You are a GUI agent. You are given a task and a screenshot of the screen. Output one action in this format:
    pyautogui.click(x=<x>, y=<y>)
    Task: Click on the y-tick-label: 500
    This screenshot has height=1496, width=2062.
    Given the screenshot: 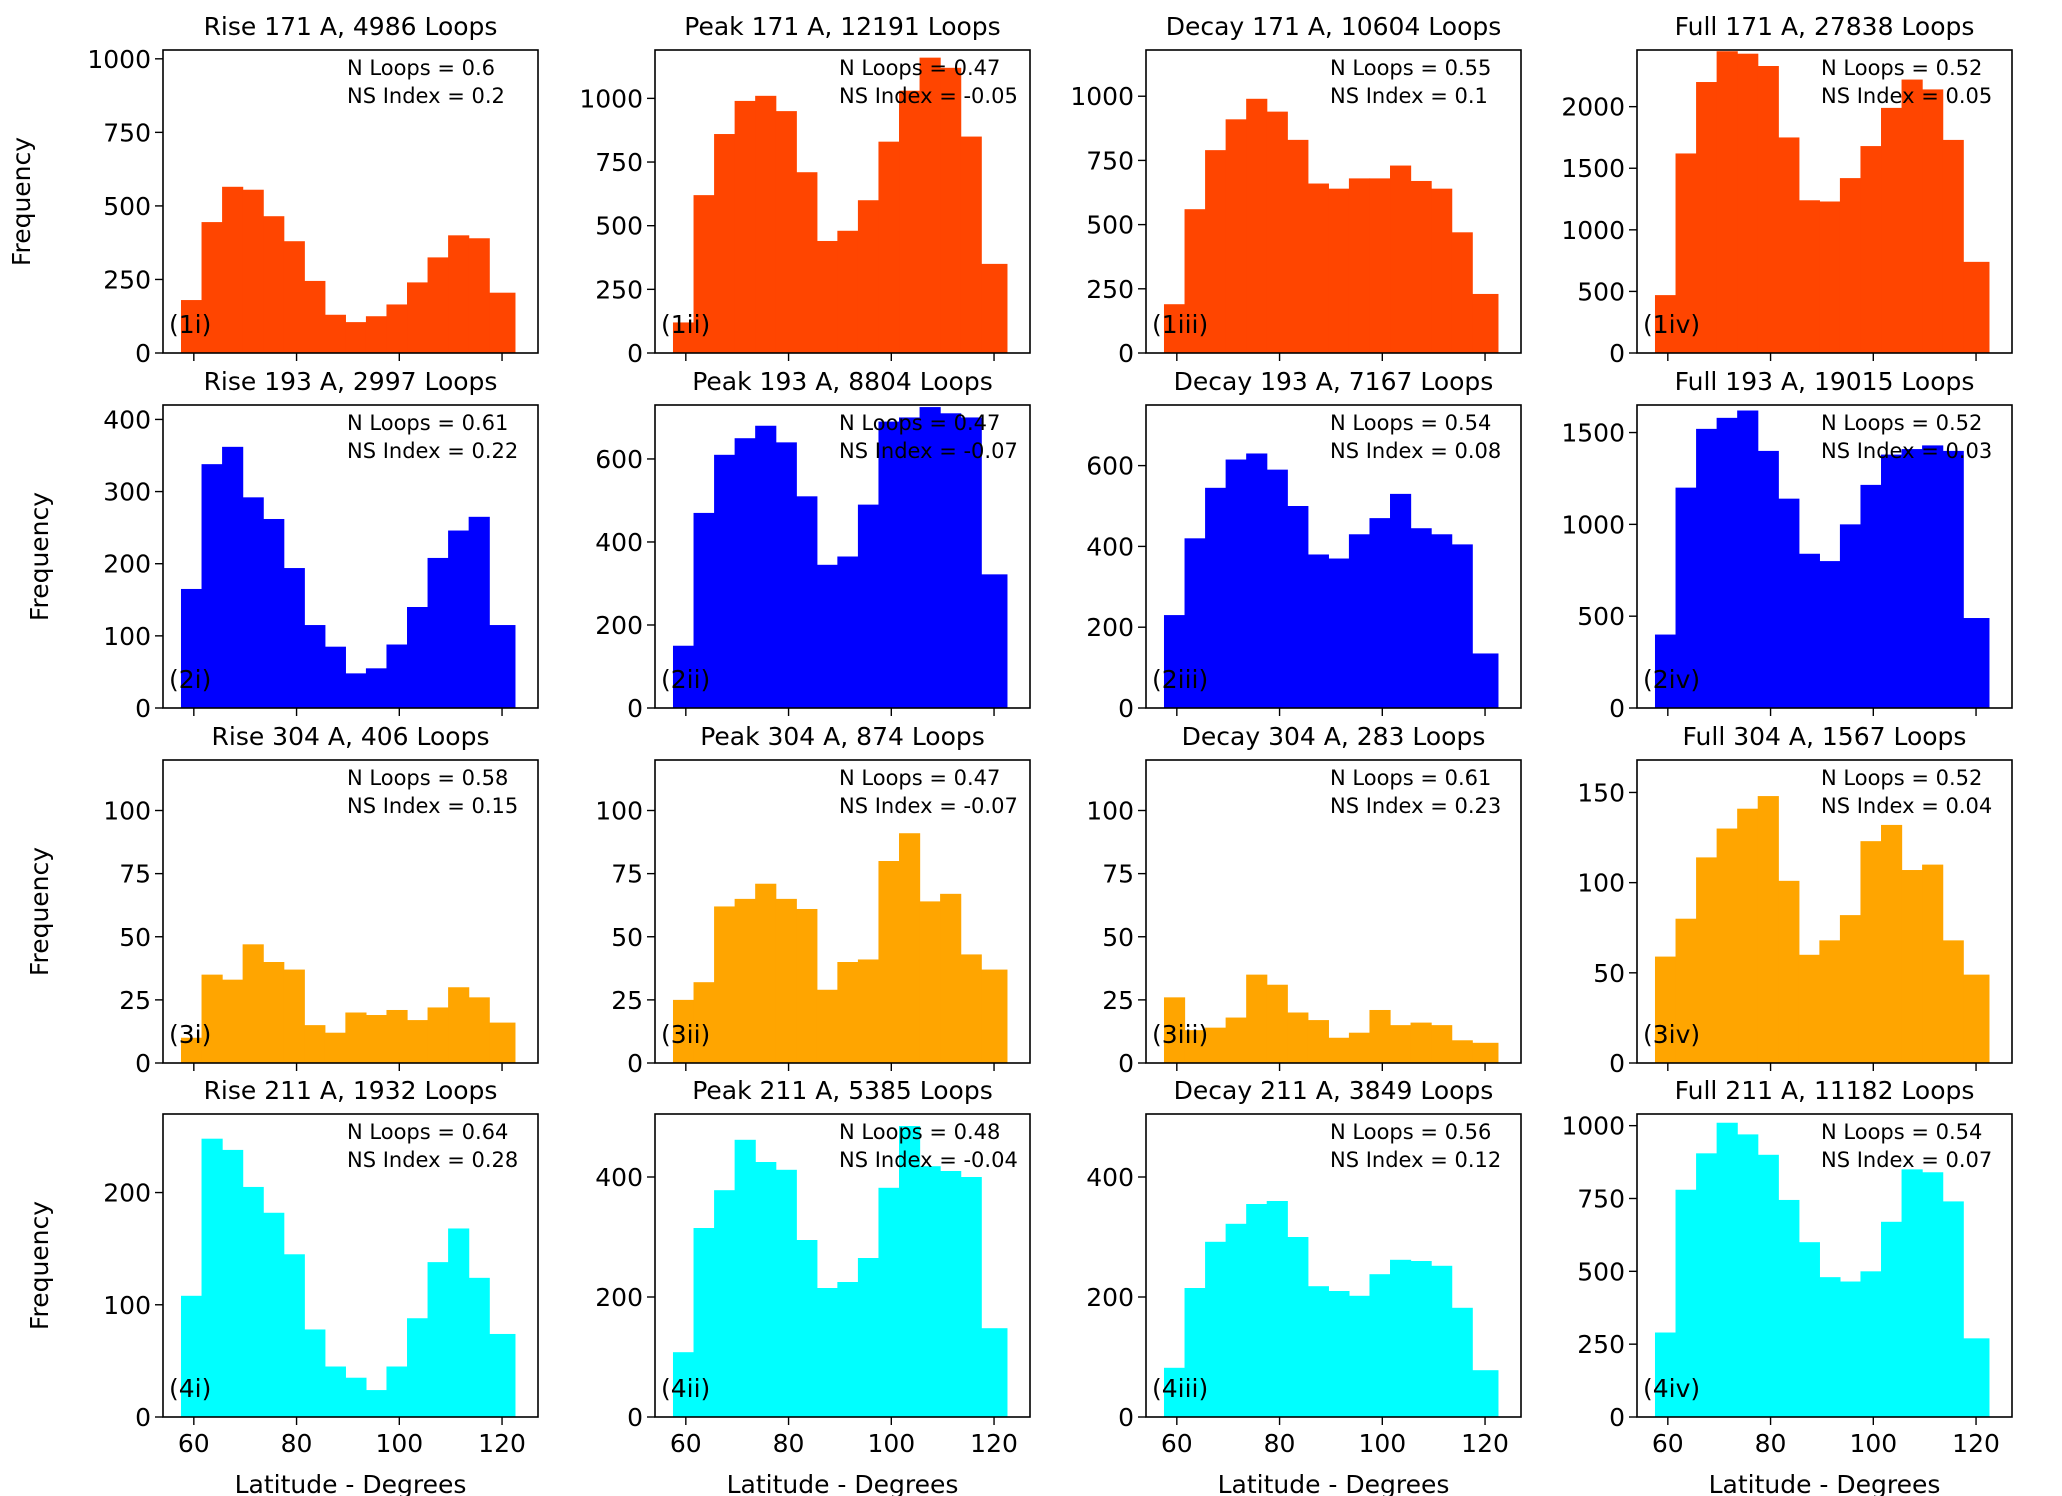 What is the action you would take?
    pyautogui.click(x=619, y=226)
    